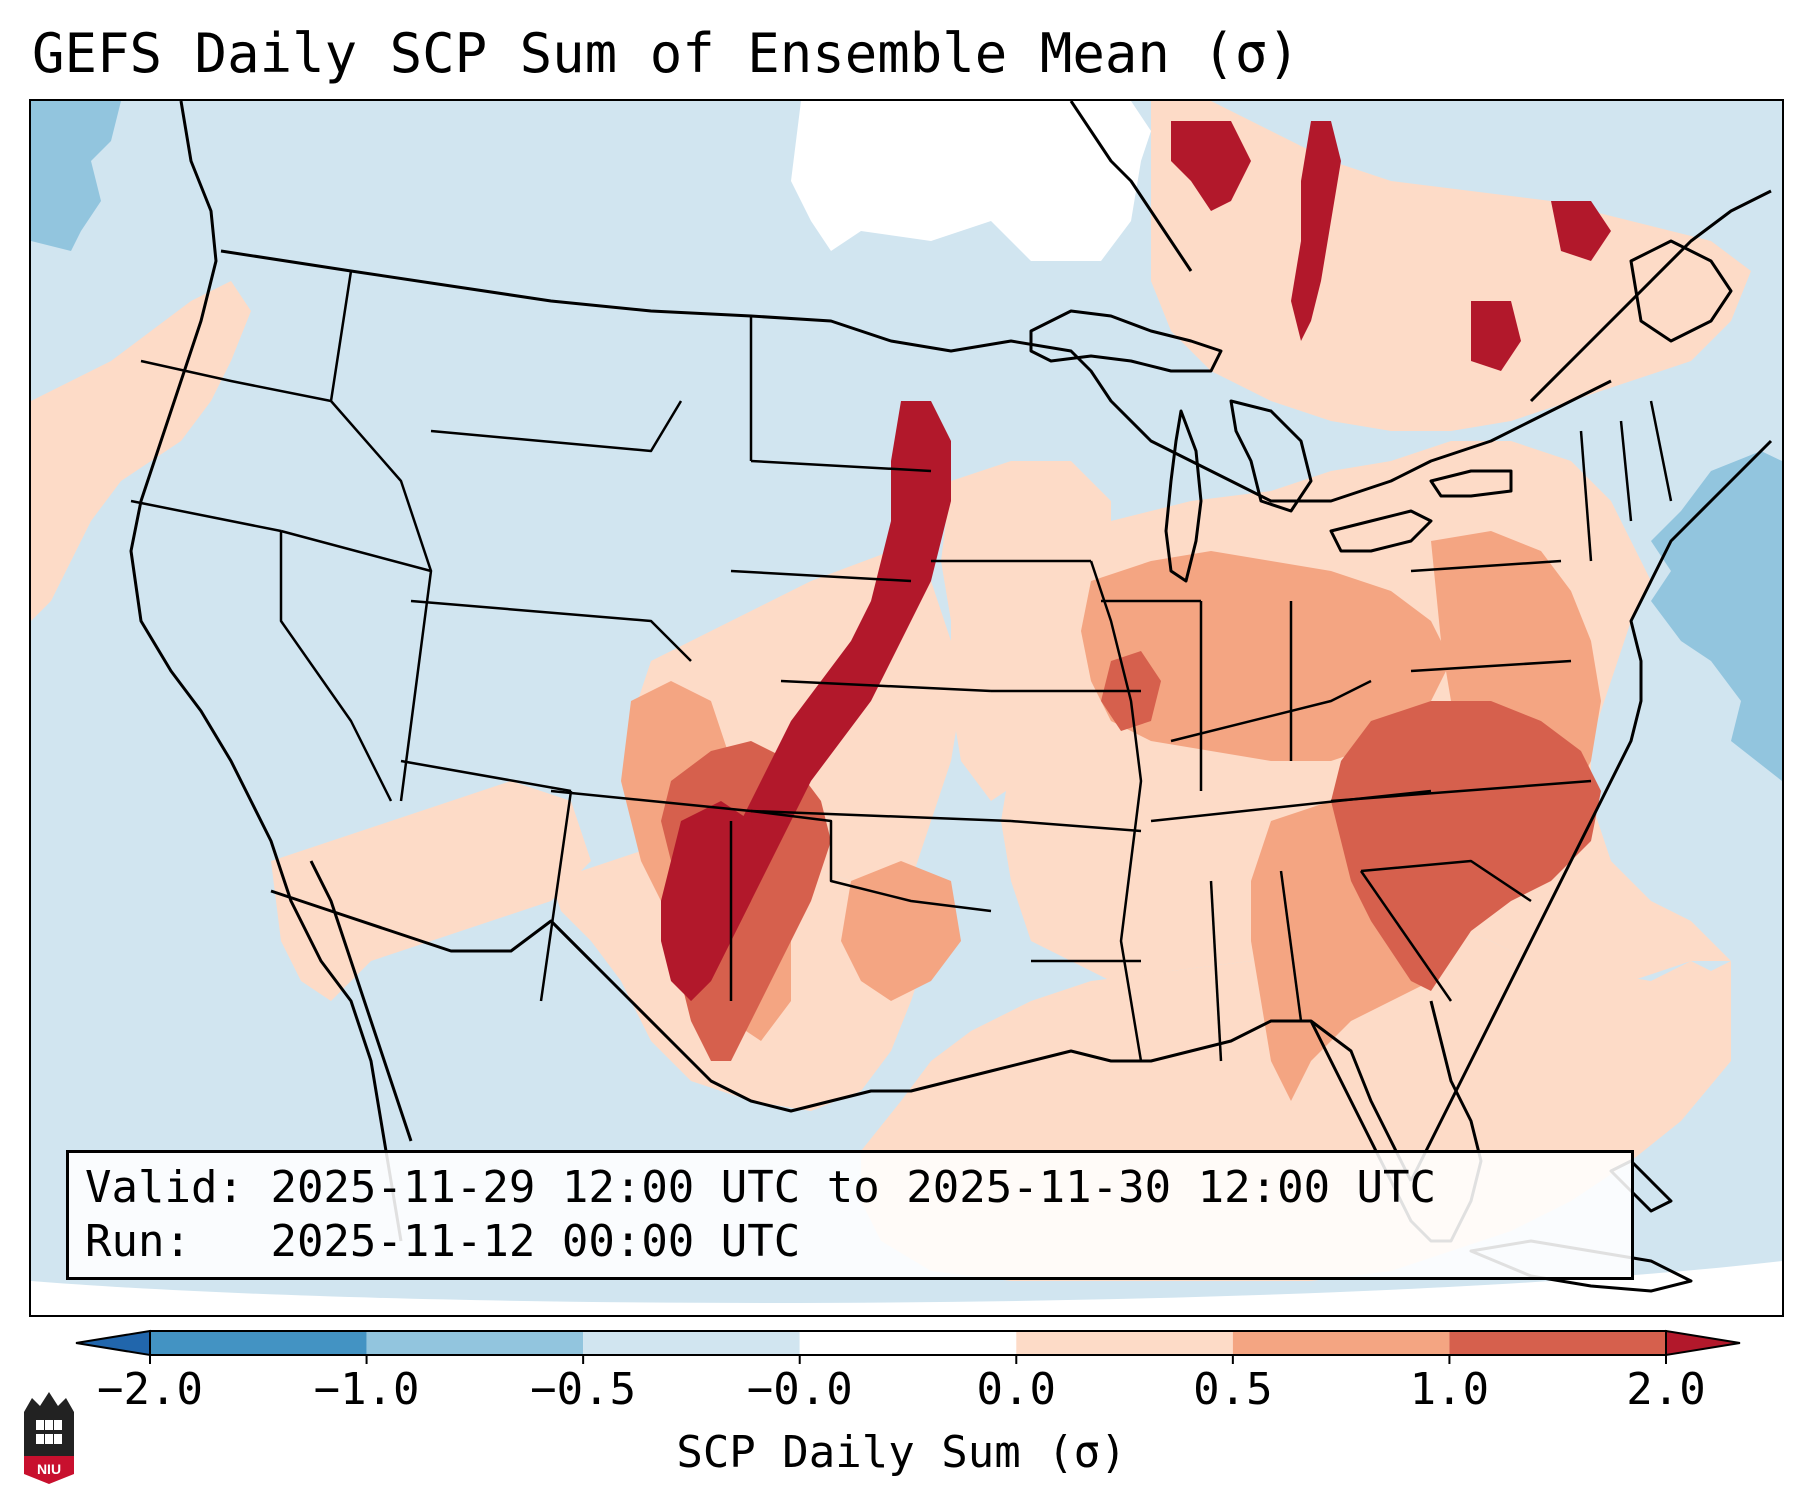  I want to click on ms-river, so click(1116, 811).